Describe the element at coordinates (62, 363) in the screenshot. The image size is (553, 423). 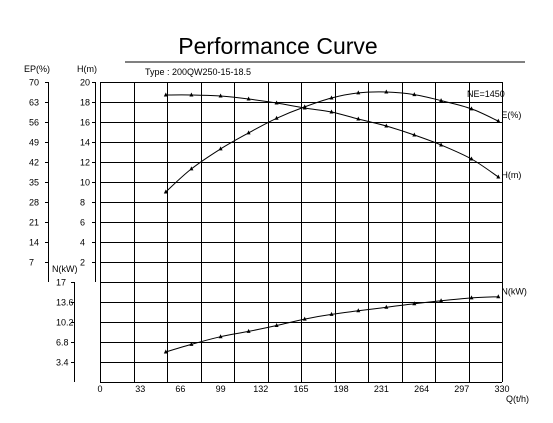
I see `n-tick-label: 3.4` at that location.